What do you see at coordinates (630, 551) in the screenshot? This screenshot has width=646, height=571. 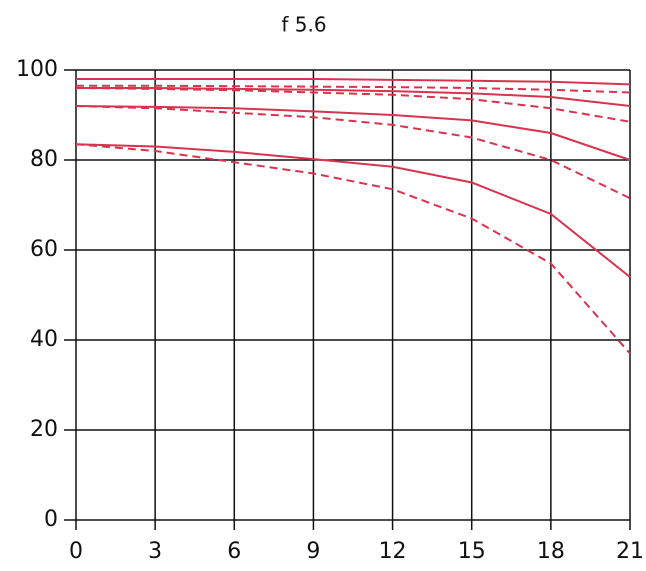 I see `x-tick-label: 21` at bounding box center [630, 551].